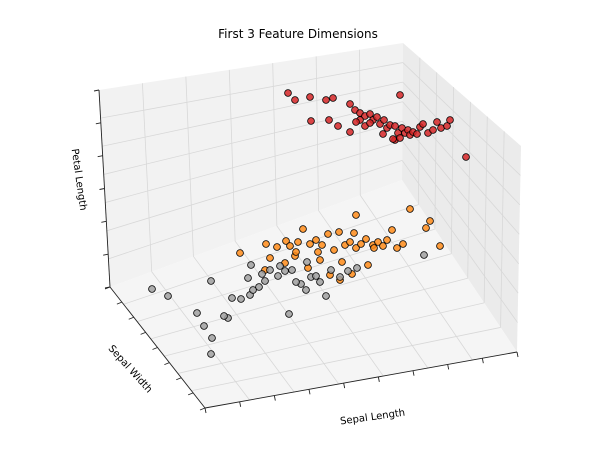  Describe the element at coordinates (130, 369) in the screenshot. I see `y-axis-label: Sepal Width` at that location.